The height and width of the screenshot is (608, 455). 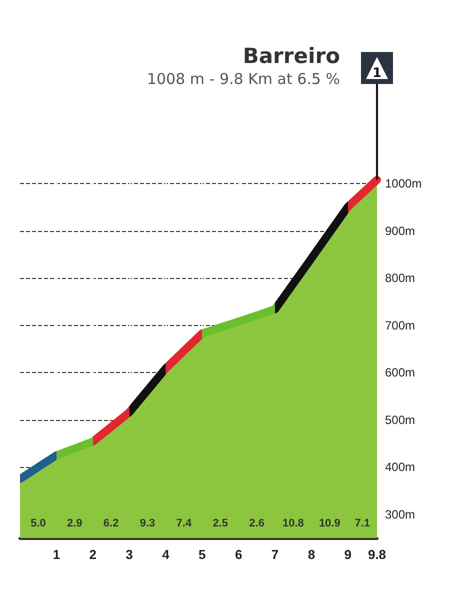 I want to click on x-tick-label: 8, so click(x=312, y=554).